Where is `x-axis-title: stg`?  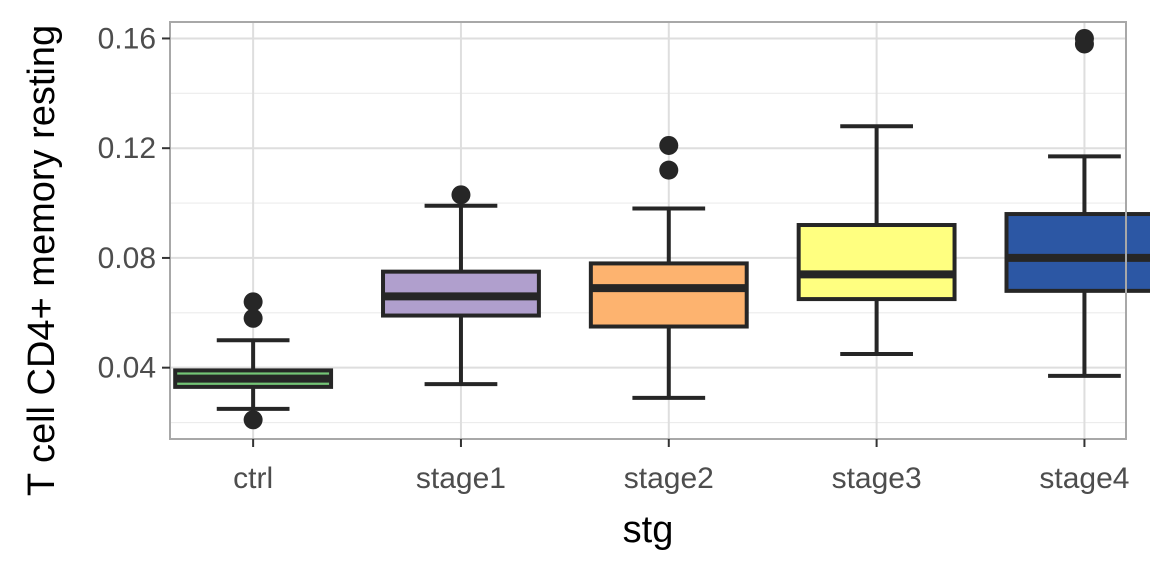 x-axis-title: stg is located at coordinates (648, 530).